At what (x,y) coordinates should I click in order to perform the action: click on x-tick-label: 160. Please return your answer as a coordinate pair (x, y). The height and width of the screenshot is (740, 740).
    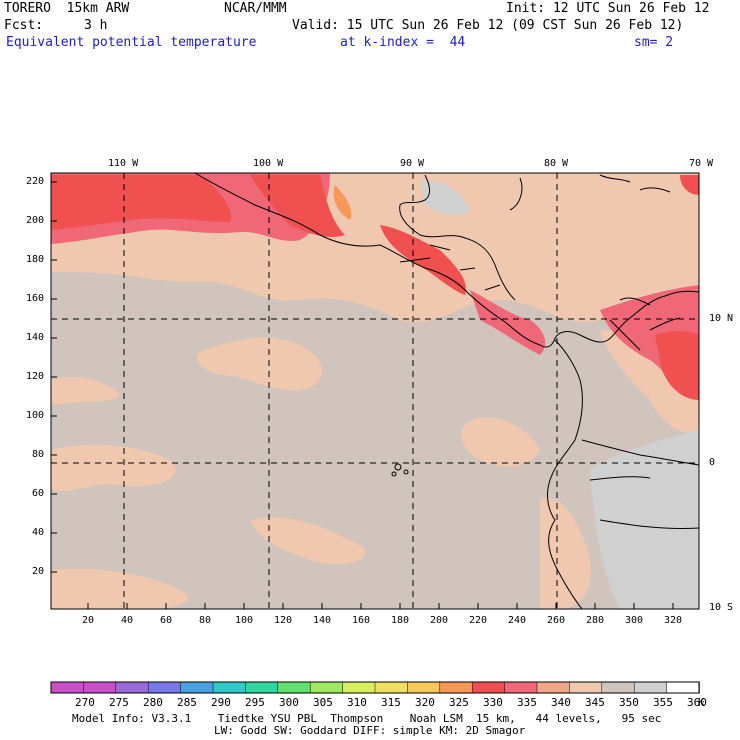
    Looking at the image, I should click on (361, 620).